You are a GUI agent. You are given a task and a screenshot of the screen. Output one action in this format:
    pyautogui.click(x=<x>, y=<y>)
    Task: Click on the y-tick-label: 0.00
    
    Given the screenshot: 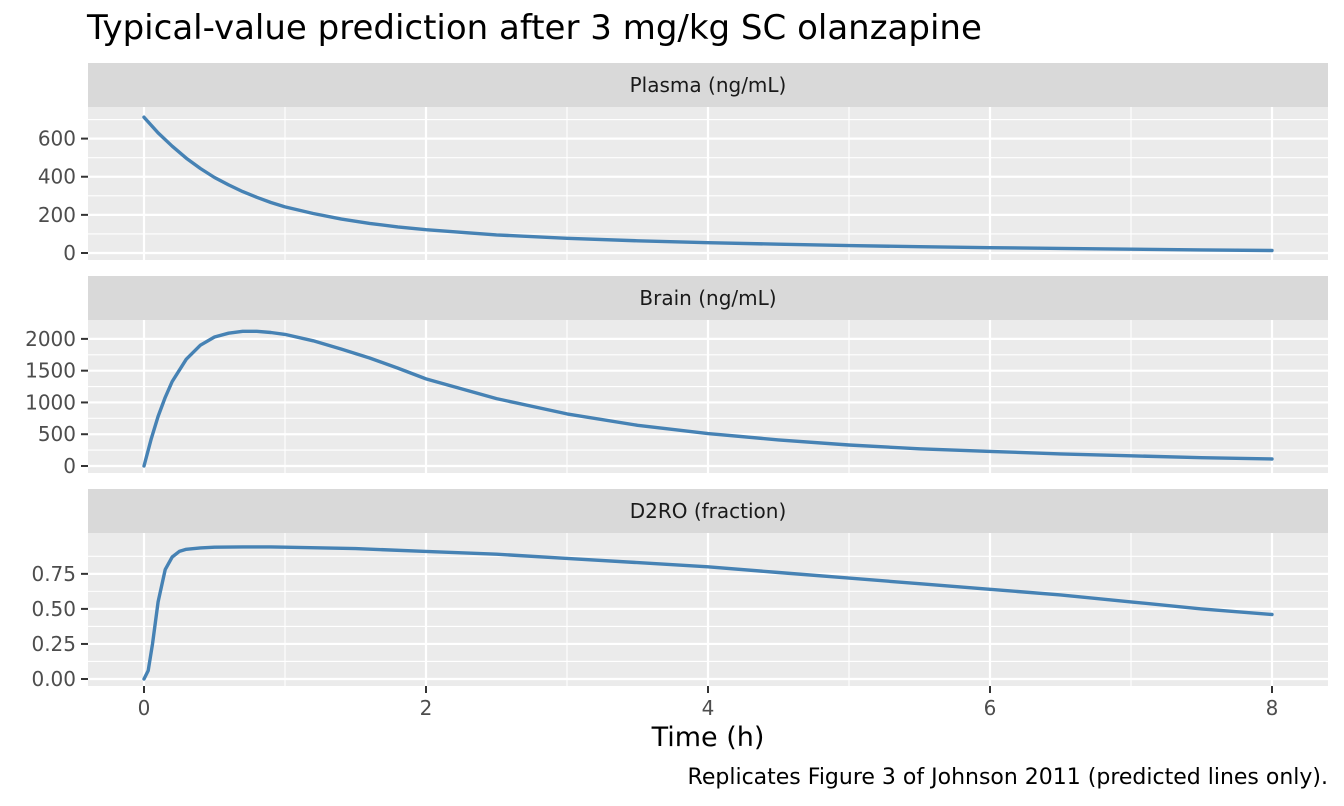 What is the action you would take?
    pyautogui.click(x=53, y=679)
    